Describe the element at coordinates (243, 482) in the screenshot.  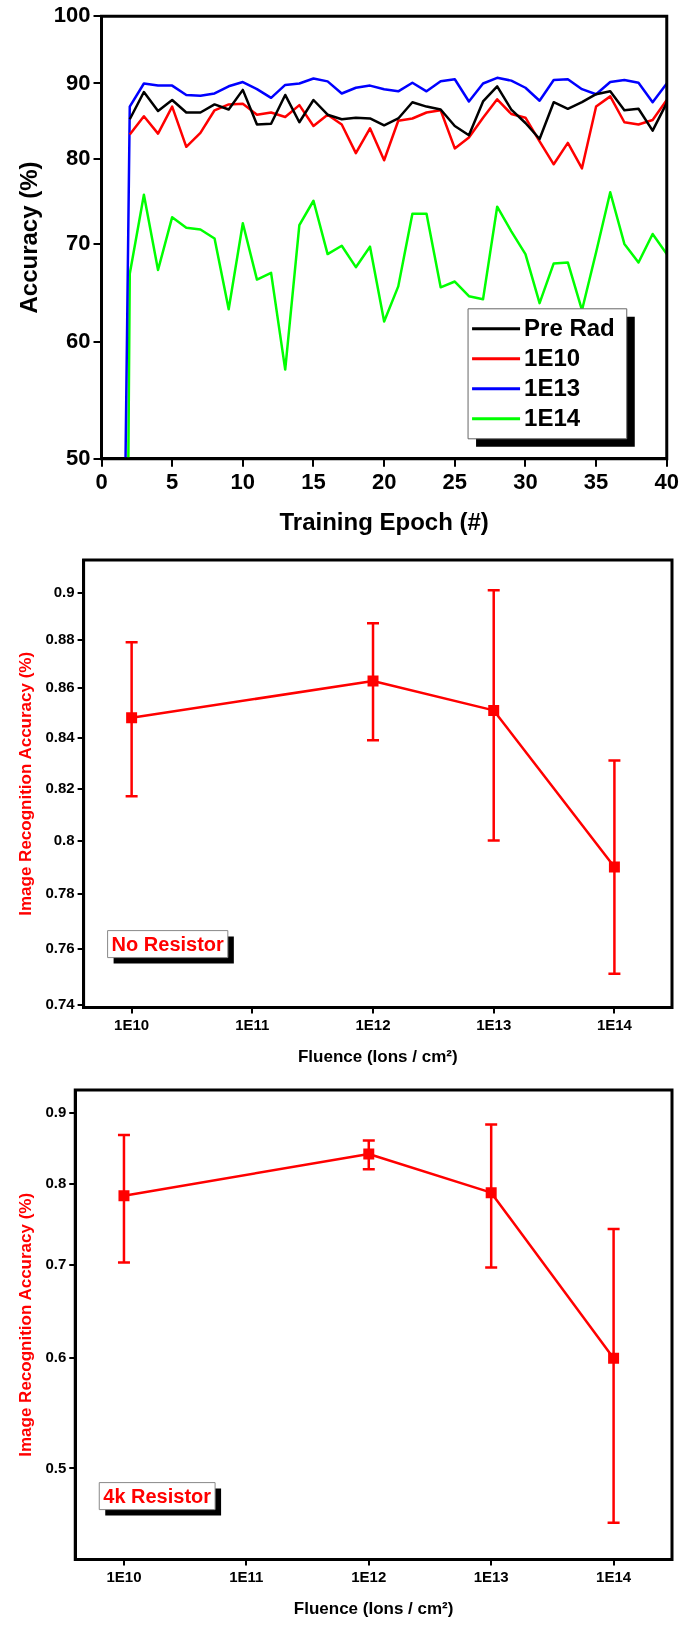
I see `x-tick-label: 10` at that location.